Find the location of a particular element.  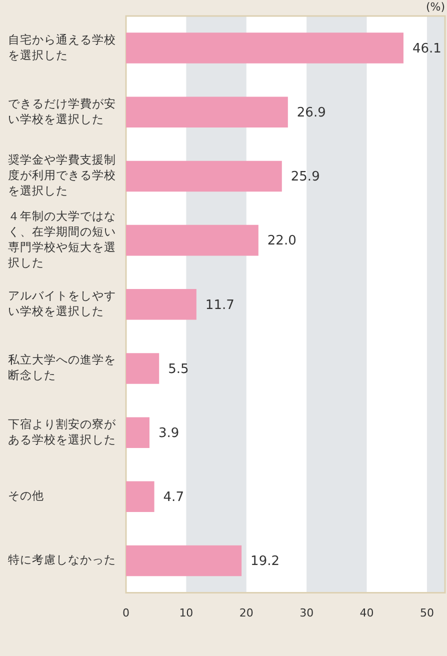

x-tick-label: 0 is located at coordinates (126, 613).